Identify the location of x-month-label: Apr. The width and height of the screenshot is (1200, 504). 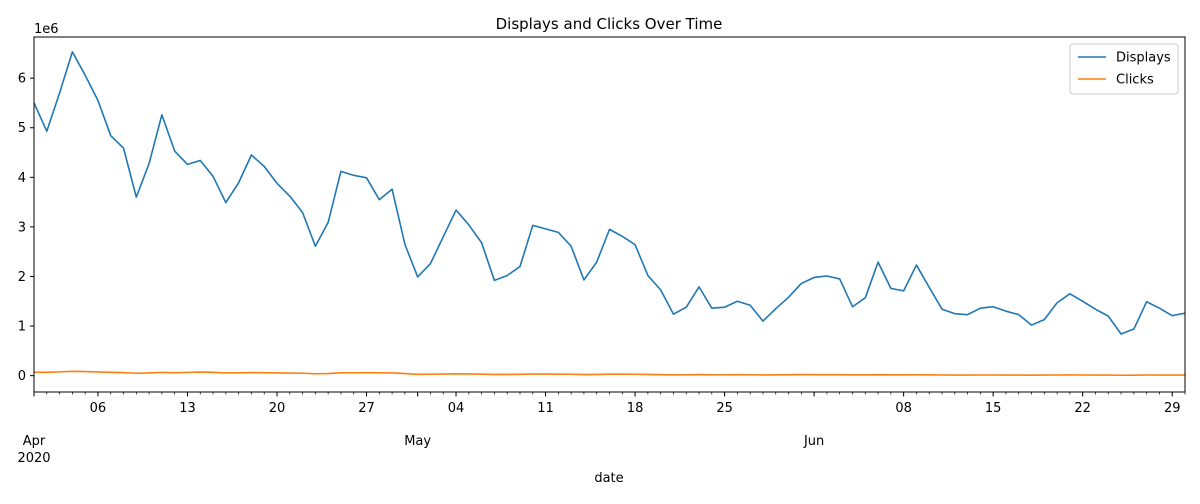
(34, 441).